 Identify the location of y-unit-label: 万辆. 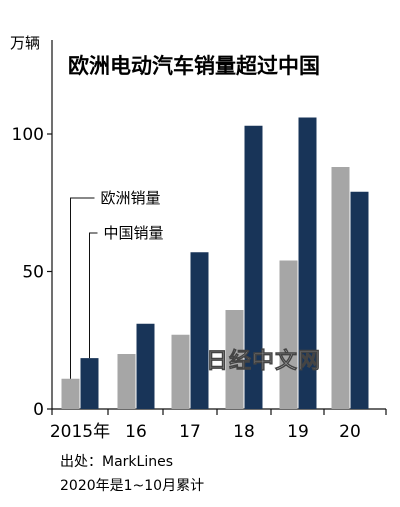
(25, 43).